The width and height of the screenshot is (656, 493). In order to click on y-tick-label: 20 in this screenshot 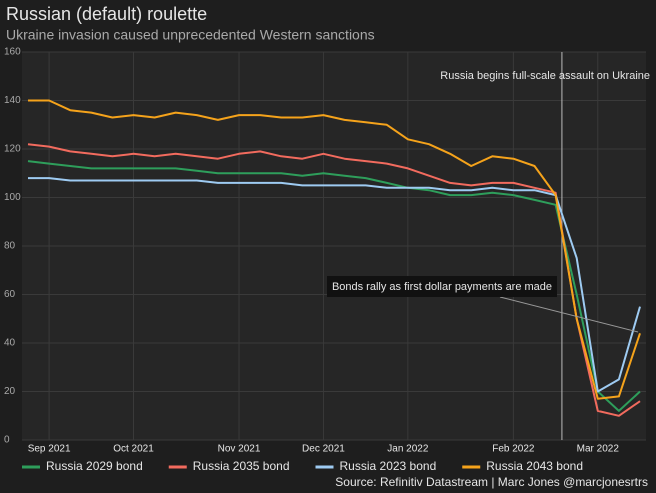, I will do `click(10, 391)`.